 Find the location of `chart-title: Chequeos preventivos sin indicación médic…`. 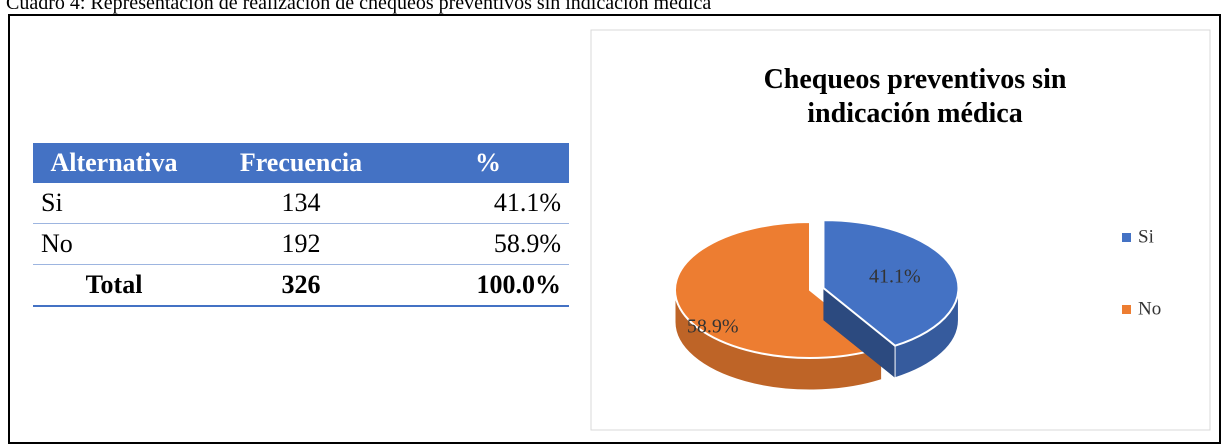

chart-title: Chequeos preventivos sin indicación médic… is located at coordinates (915, 96).